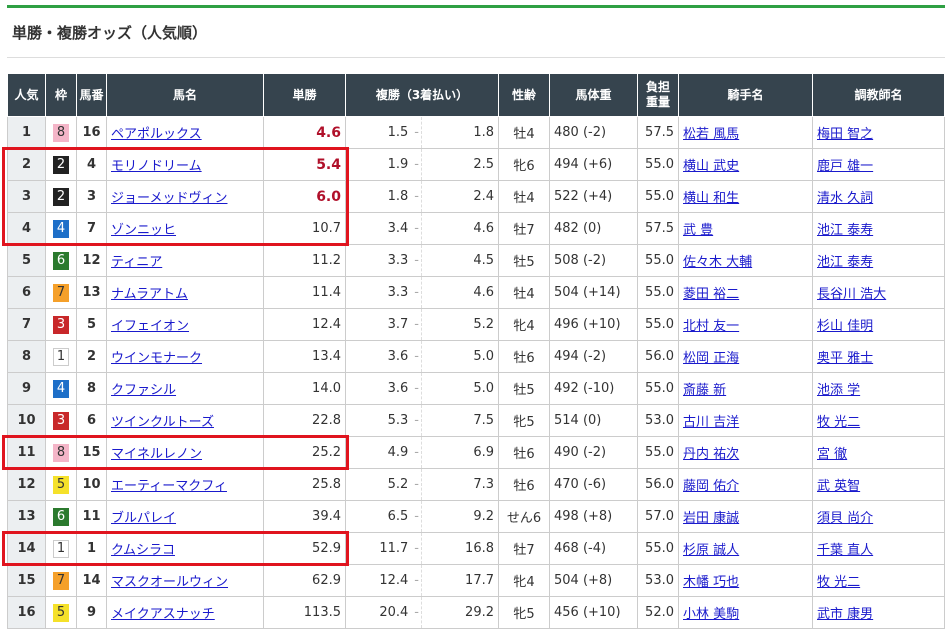  Describe the element at coordinates (26, 516) in the screenshot. I see `popularity-cell: 13` at that location.